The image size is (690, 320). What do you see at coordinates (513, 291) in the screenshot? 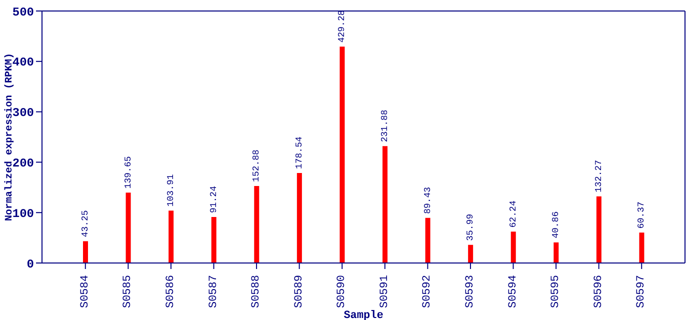
I see `x-tick-label: S0594` at bounding box center [513, 291].